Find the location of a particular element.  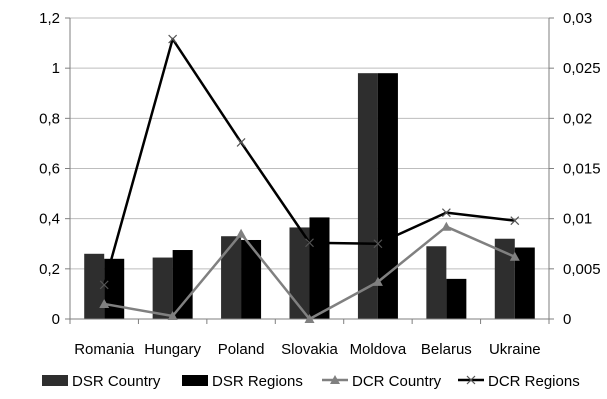

right-axis-tick-label: 0,015 is located at coordinates (582, 169).